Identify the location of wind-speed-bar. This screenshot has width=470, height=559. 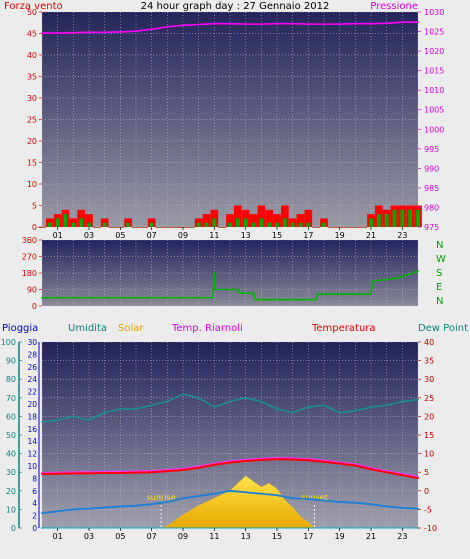
(269, 218).